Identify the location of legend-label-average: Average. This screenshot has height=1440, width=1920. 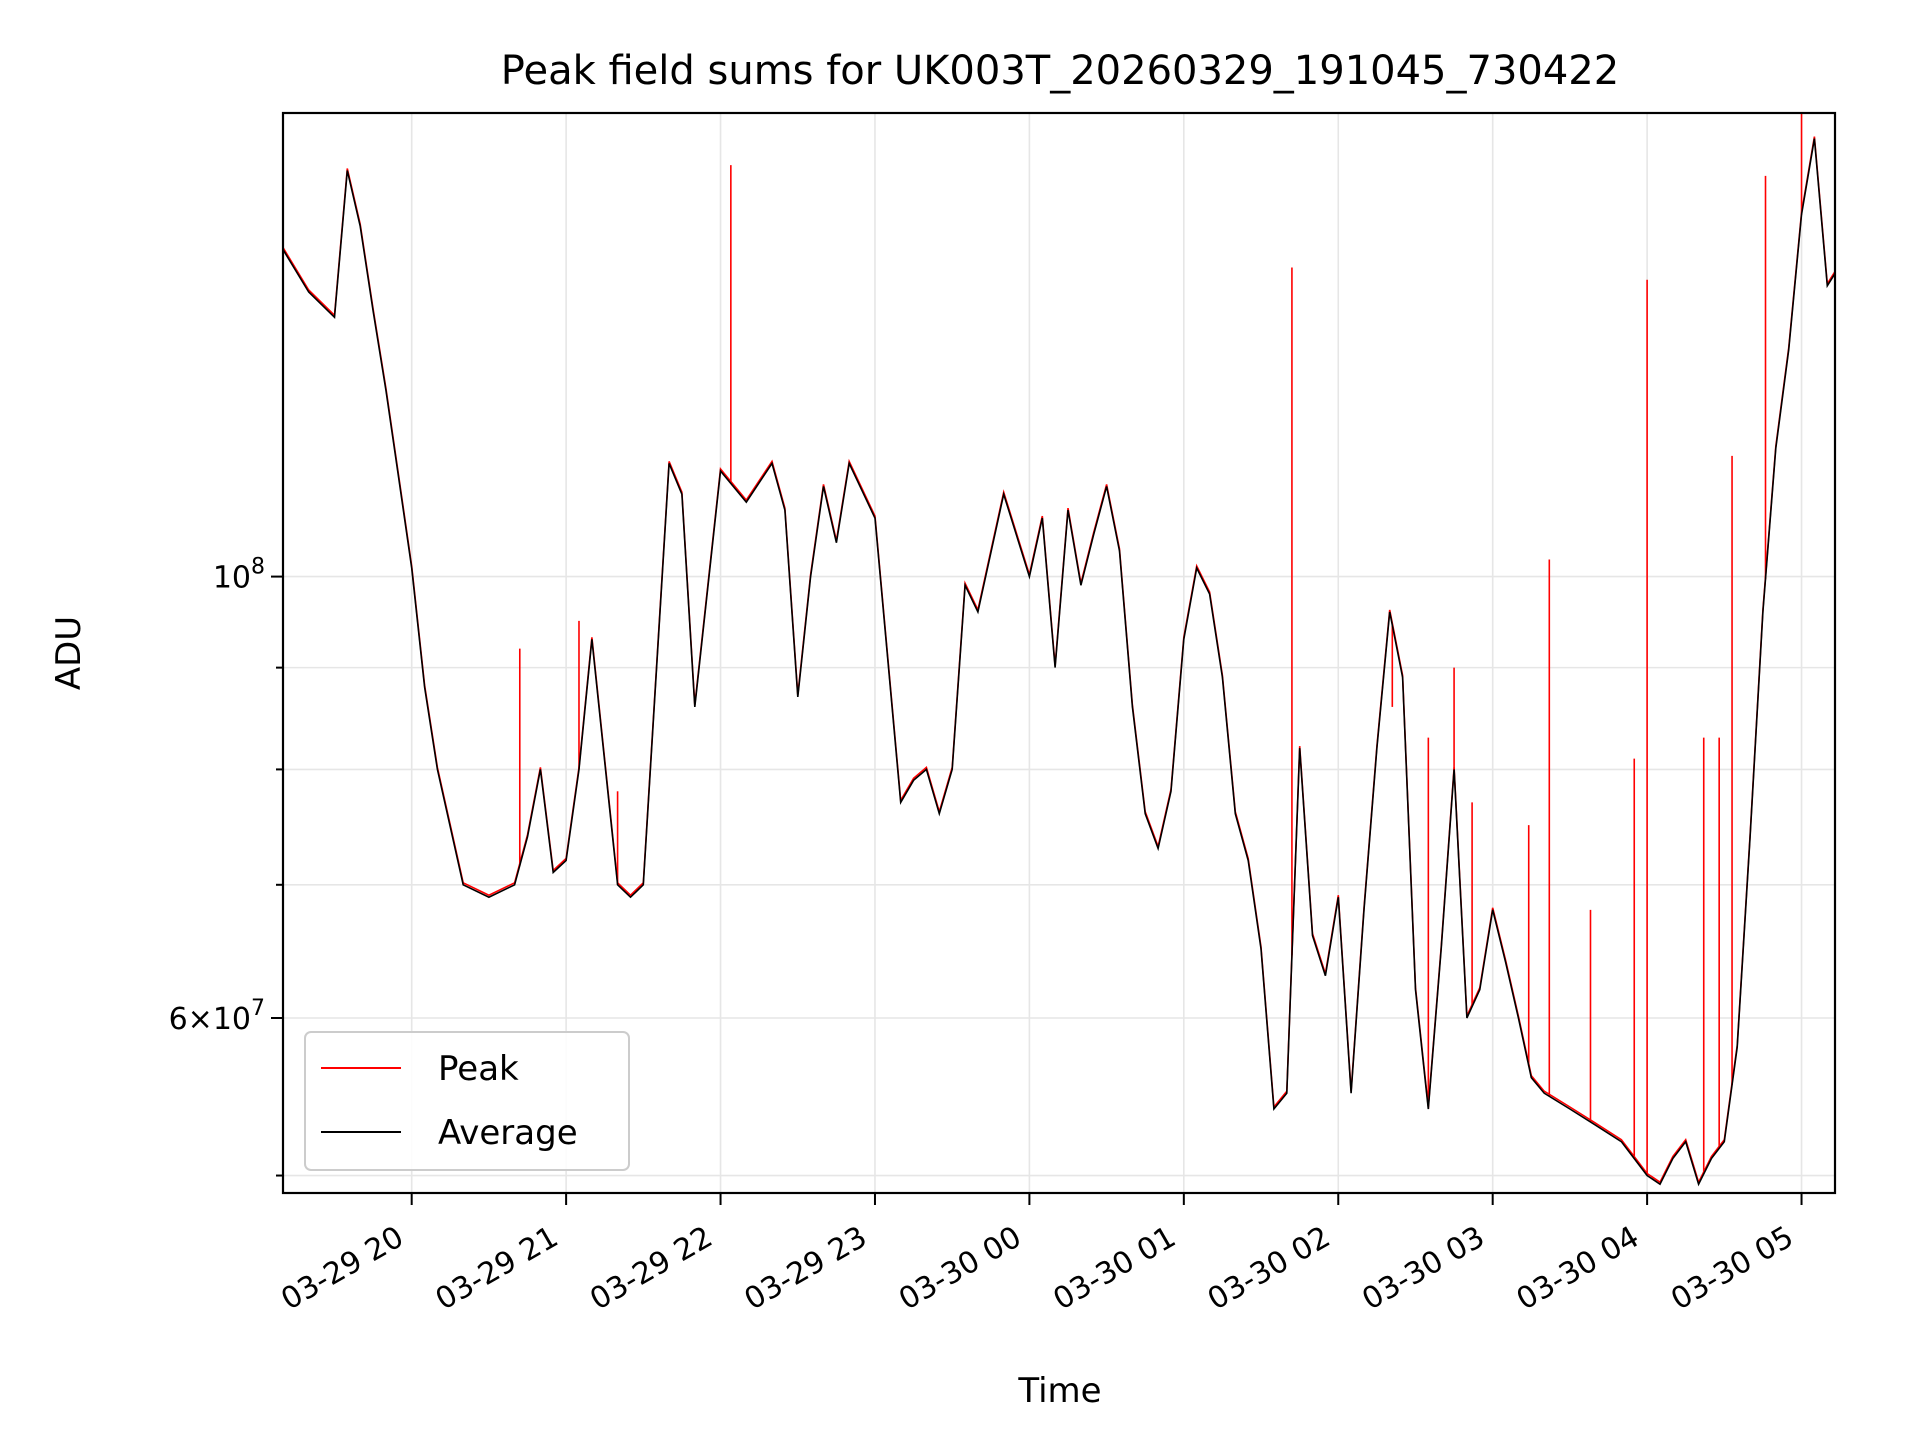
(508, 1133).